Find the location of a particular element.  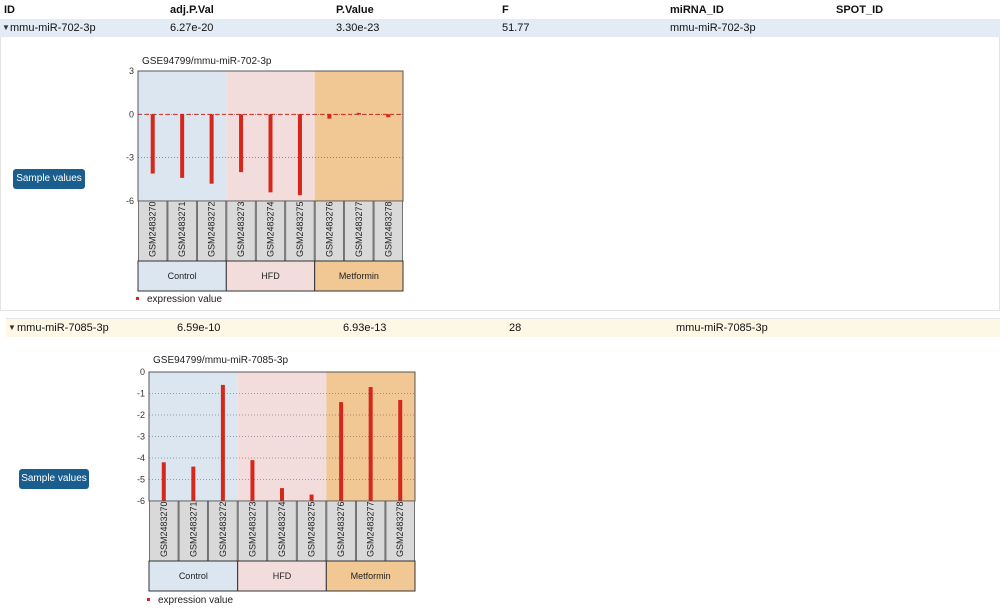

y-tick-label: -2 is located at coordinates (141, 415).